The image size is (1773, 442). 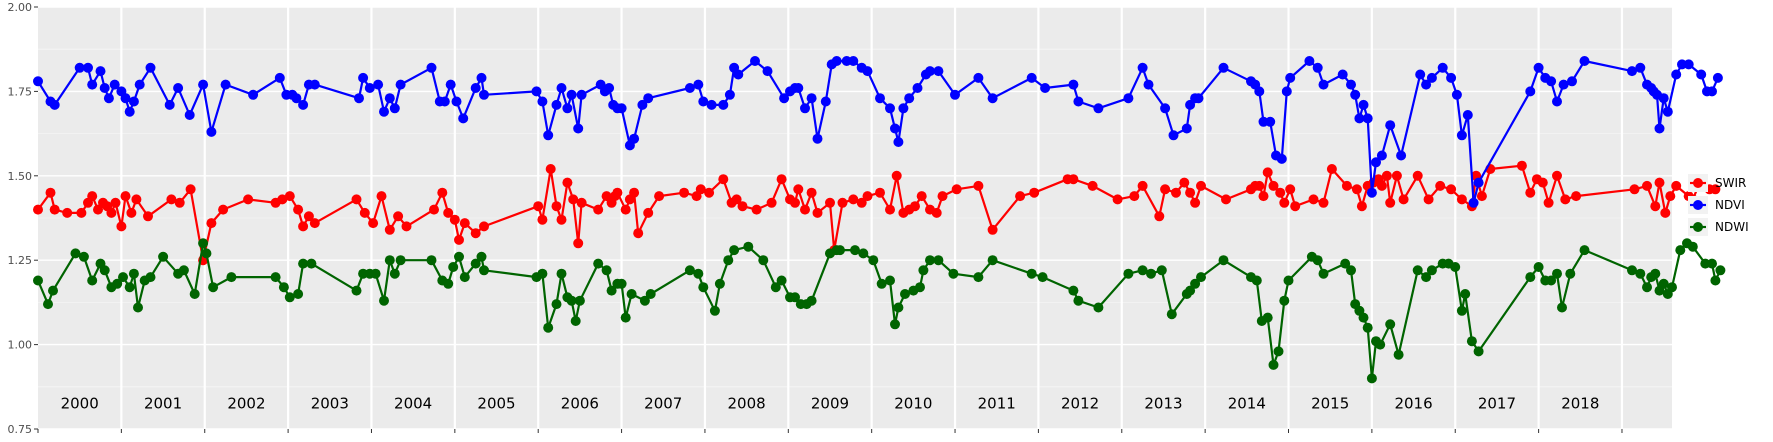 What do you see at coordinates (330, 404) in the screenshot?
I see `year-label: 2003` at bounding box center [330, 404].